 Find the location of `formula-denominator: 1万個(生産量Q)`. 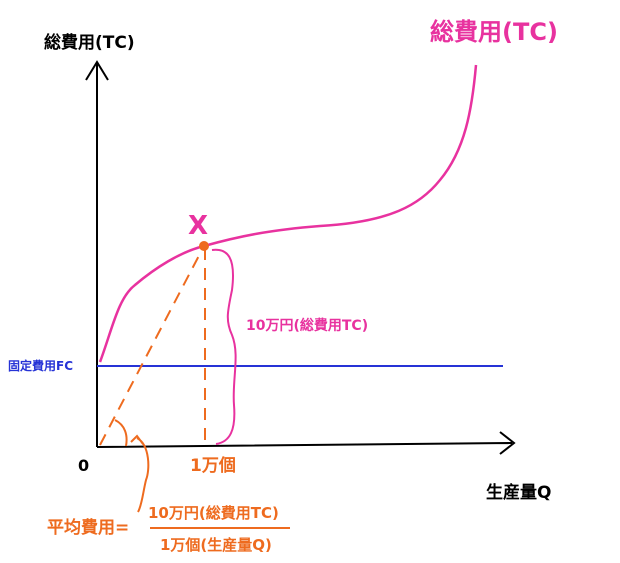

formula-denominator: 1万個(生産量Q) is located at coordinates (216, 545).